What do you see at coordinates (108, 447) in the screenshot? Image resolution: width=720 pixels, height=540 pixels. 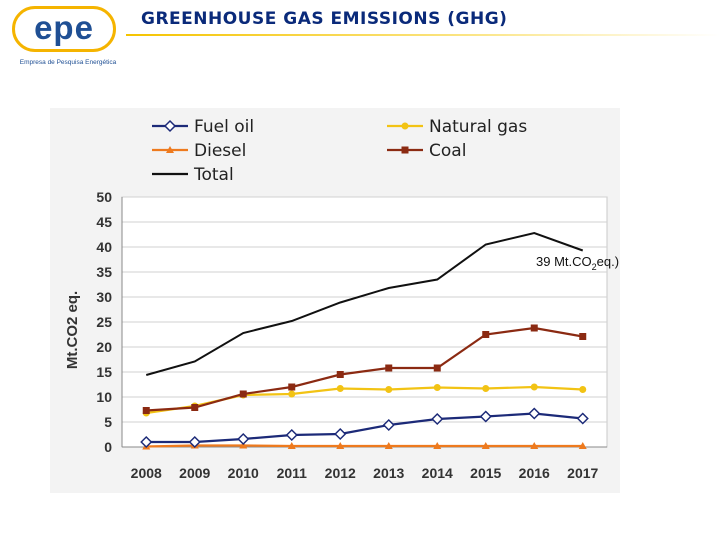 I see `y-tick-label: 0` at bounding box center [108, 447].